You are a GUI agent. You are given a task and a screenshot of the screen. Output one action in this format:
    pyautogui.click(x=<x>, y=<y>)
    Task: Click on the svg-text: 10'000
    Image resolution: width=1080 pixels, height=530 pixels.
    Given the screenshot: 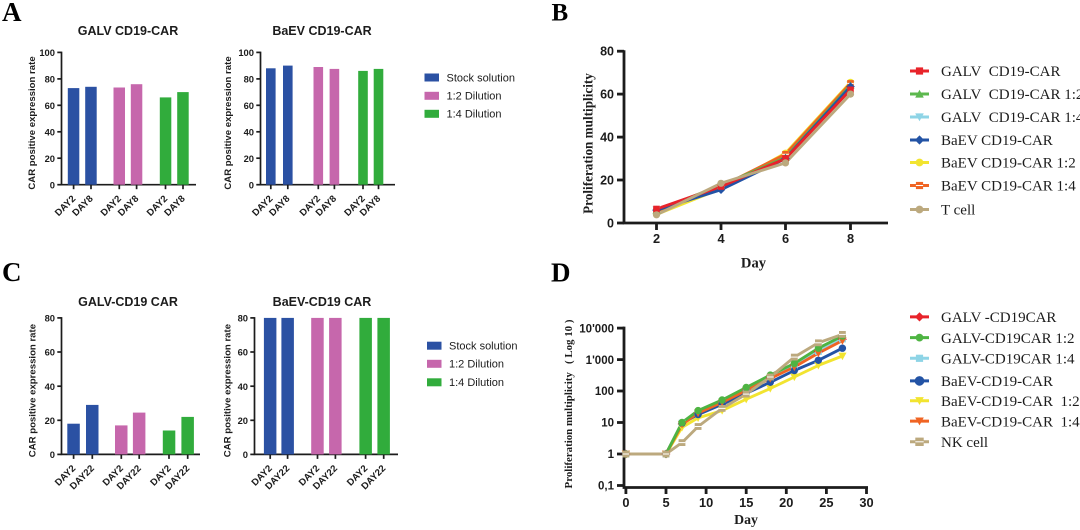 What is the action you would take?
    pyautogui.click(x=596, y=329)
    